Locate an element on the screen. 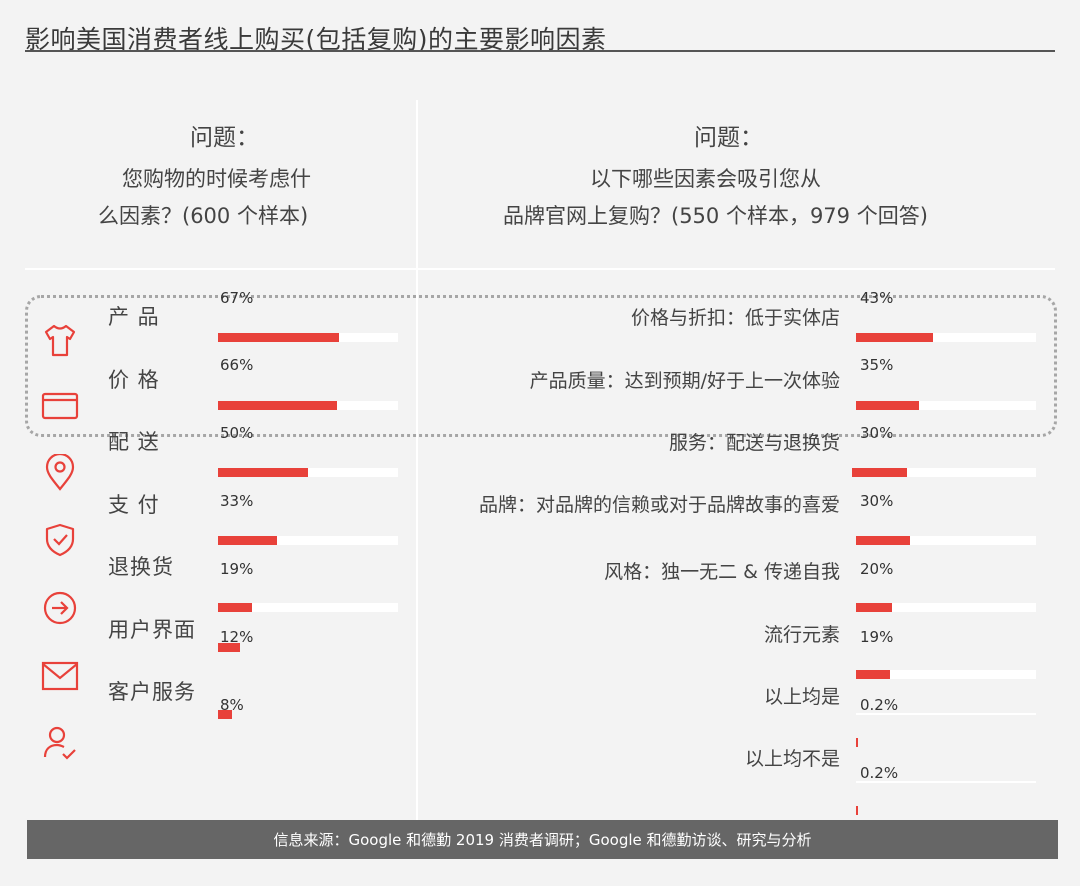 The width and height of the screenshot is (1080, 886). left-category-label: 用户界面 is located at coordinates (152, 630).